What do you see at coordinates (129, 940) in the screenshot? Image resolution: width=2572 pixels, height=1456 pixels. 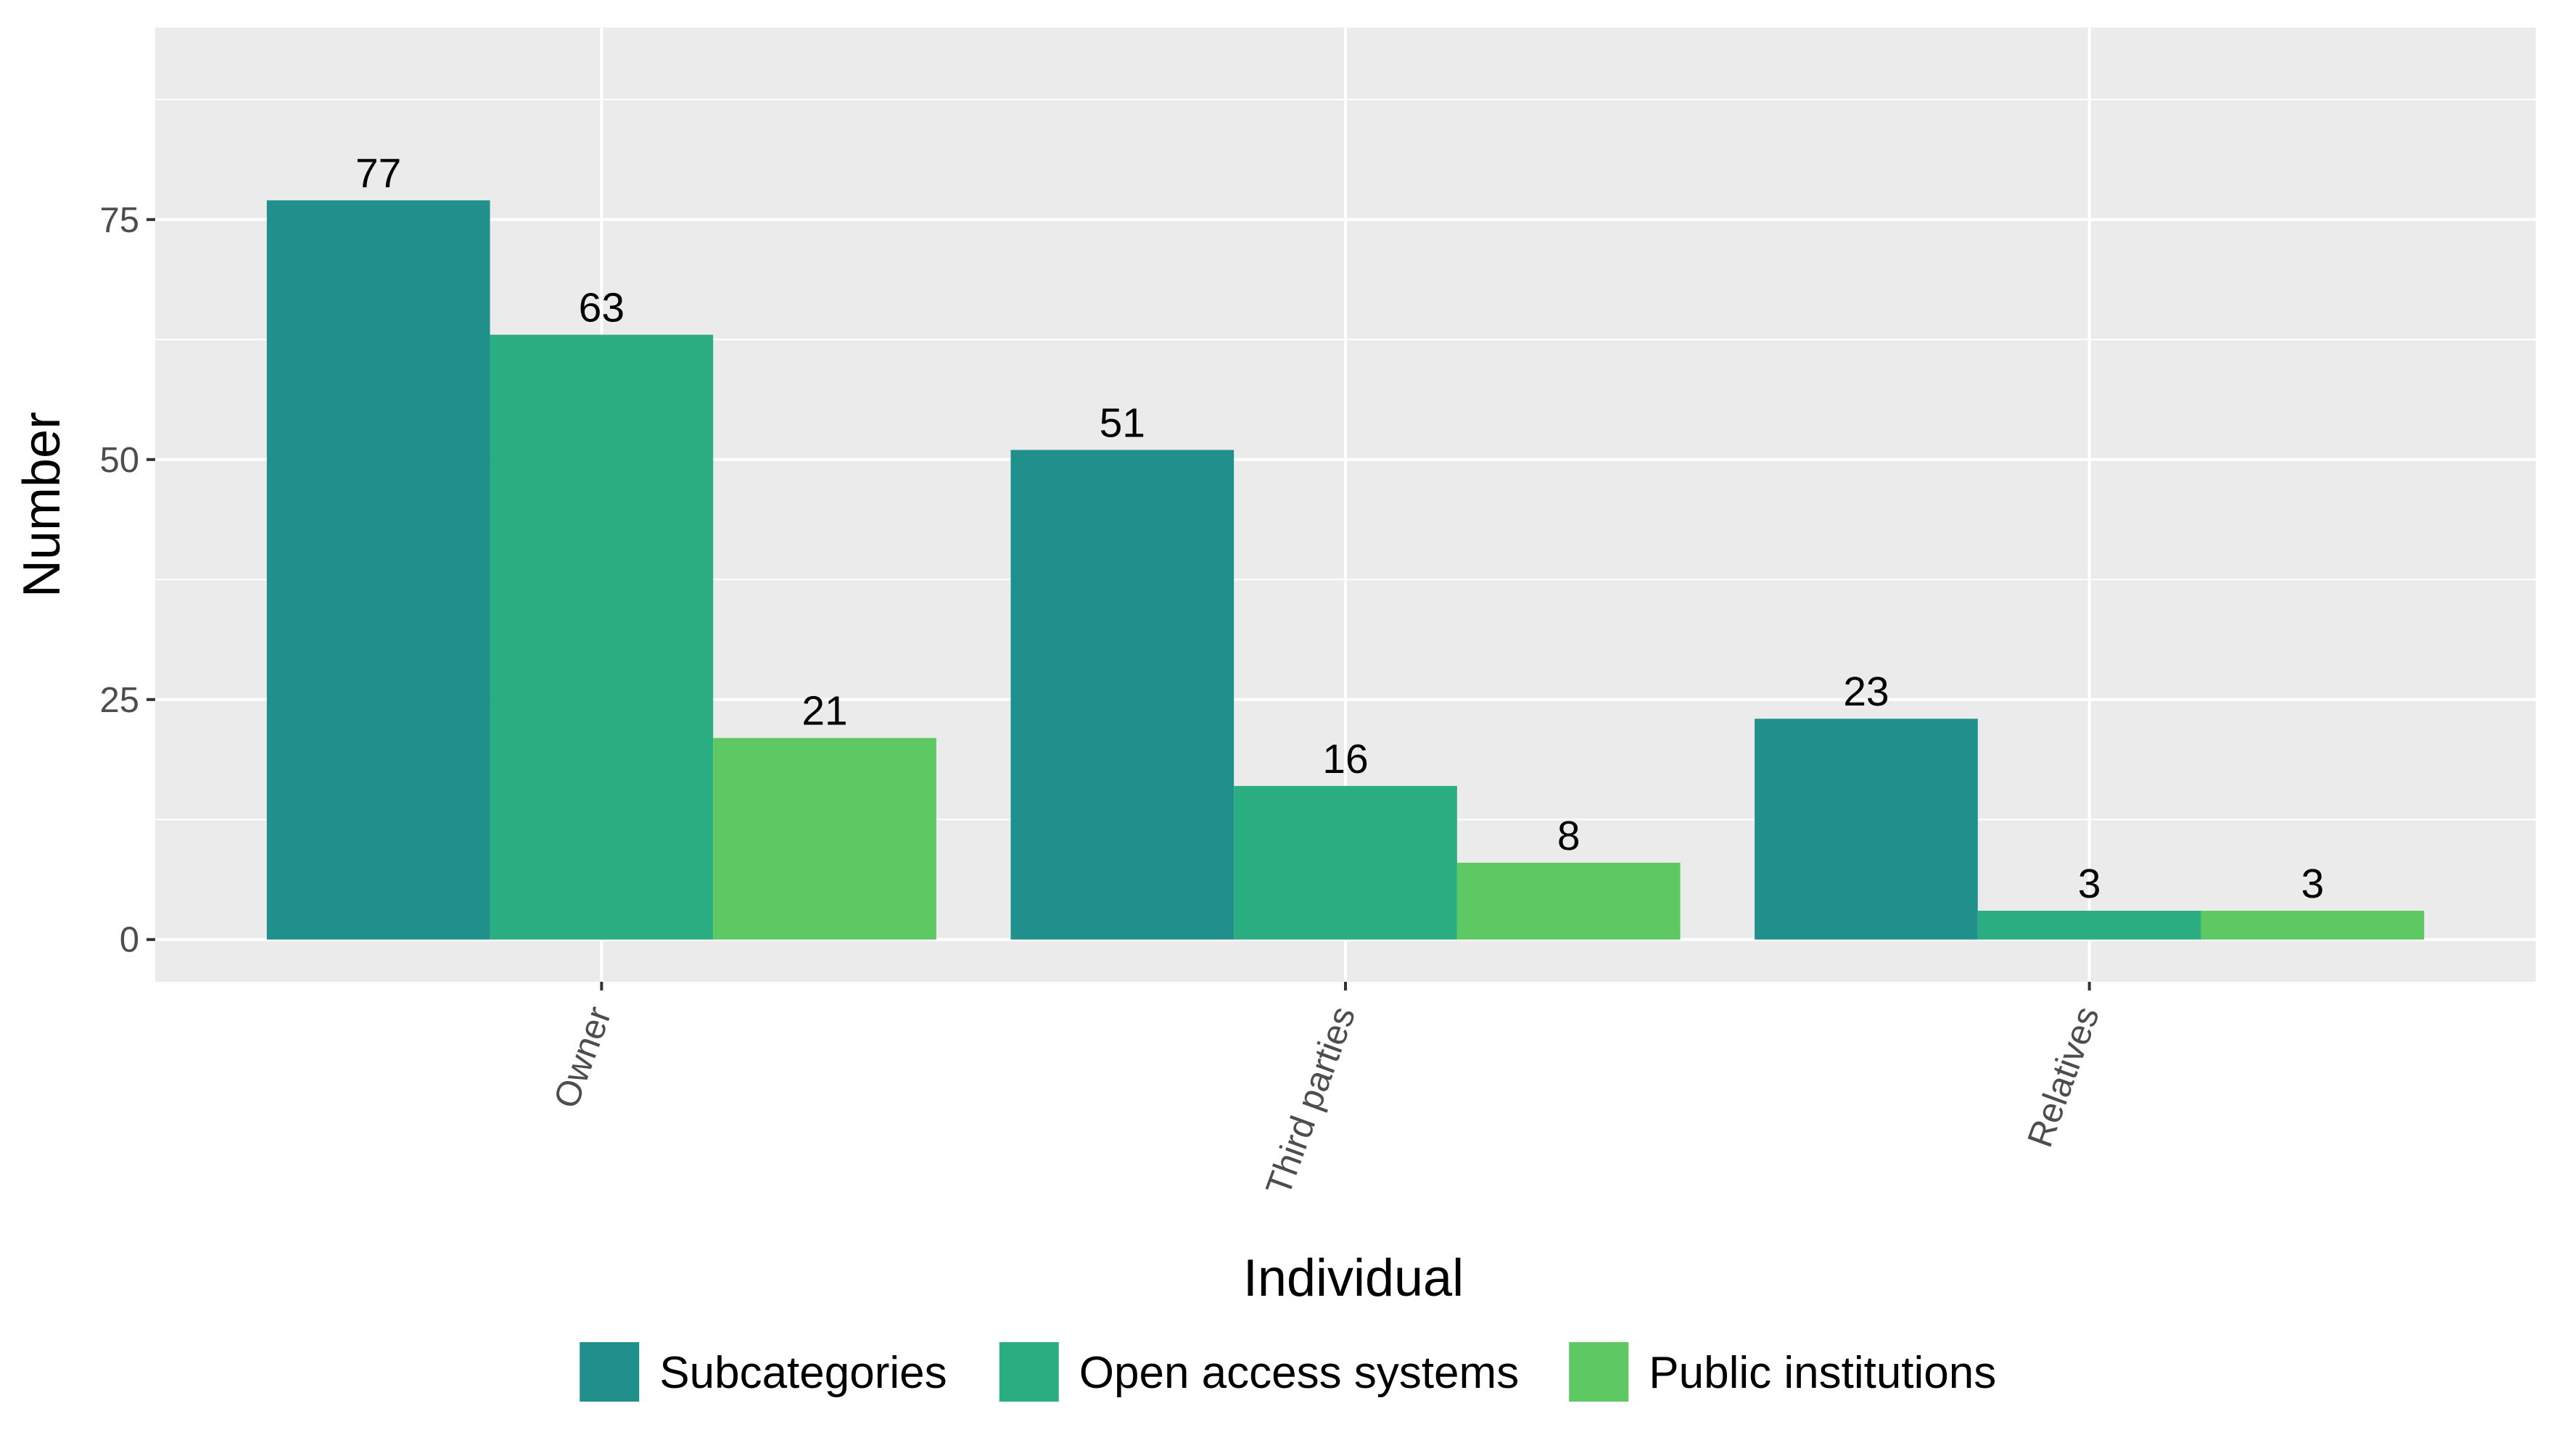 I see `y-tick-label: 0` at bounding box center [129, 940].